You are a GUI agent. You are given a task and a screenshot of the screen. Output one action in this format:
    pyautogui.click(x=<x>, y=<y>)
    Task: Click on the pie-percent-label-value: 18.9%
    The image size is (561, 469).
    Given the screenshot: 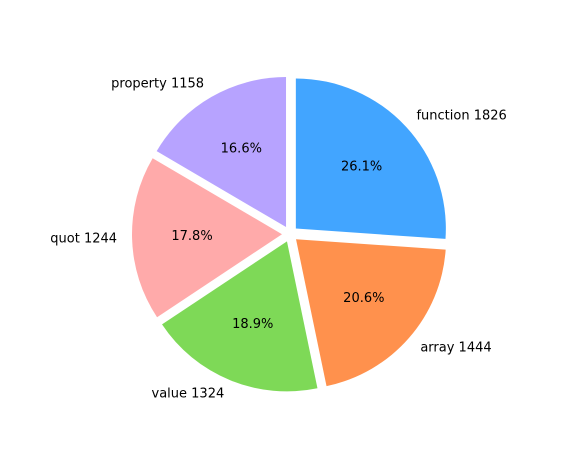 What is the action you would take?
    pyautogui.click(x=252, y=324)
    